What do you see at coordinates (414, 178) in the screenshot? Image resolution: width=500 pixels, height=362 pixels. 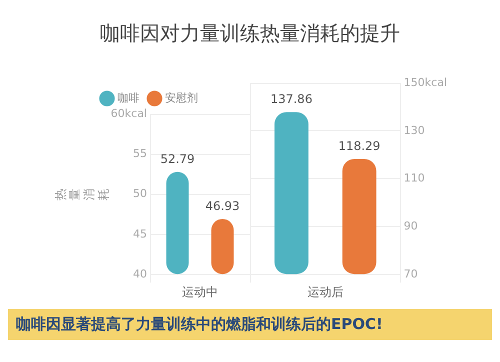 I see `y2-tick-label: 110` at bounding box center [414, 178].